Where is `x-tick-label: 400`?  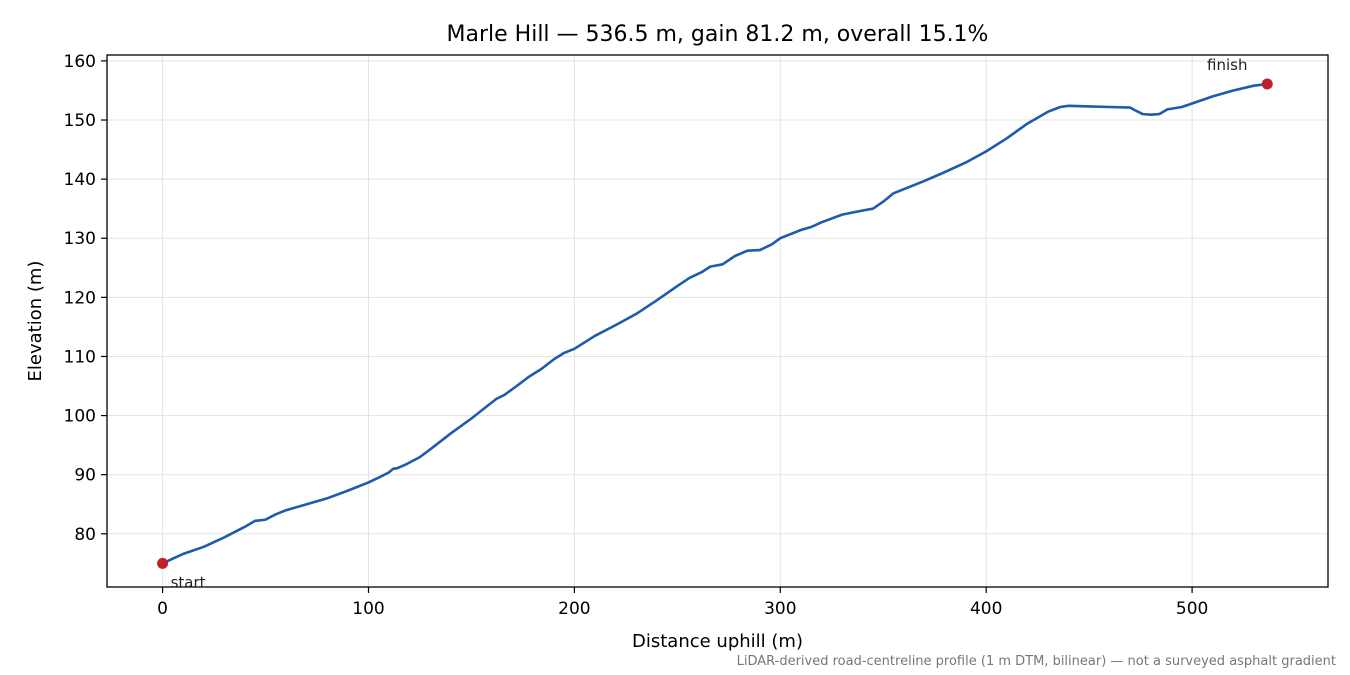
x-tick-label: 400 is located at coordinates (986, 609).